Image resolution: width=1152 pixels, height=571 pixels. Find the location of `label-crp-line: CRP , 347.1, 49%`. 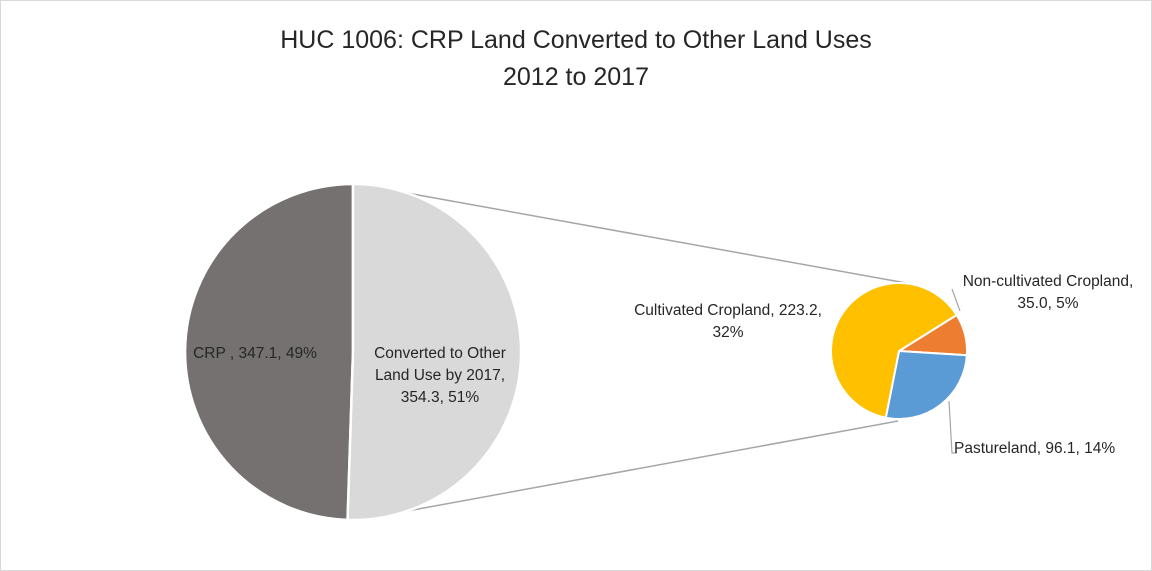

label-crp-line: CRP , 347.1, 49% is located at coordinates (255, 353).